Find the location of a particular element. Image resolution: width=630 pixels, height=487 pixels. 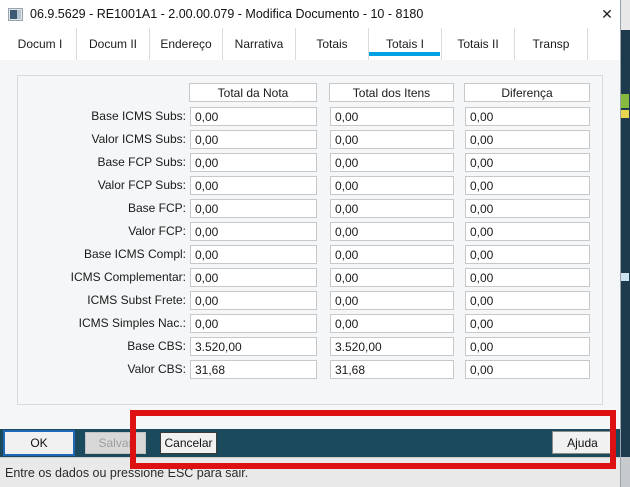

row-label: Valor ICMS Subs: is located at coordinates (138, 139).